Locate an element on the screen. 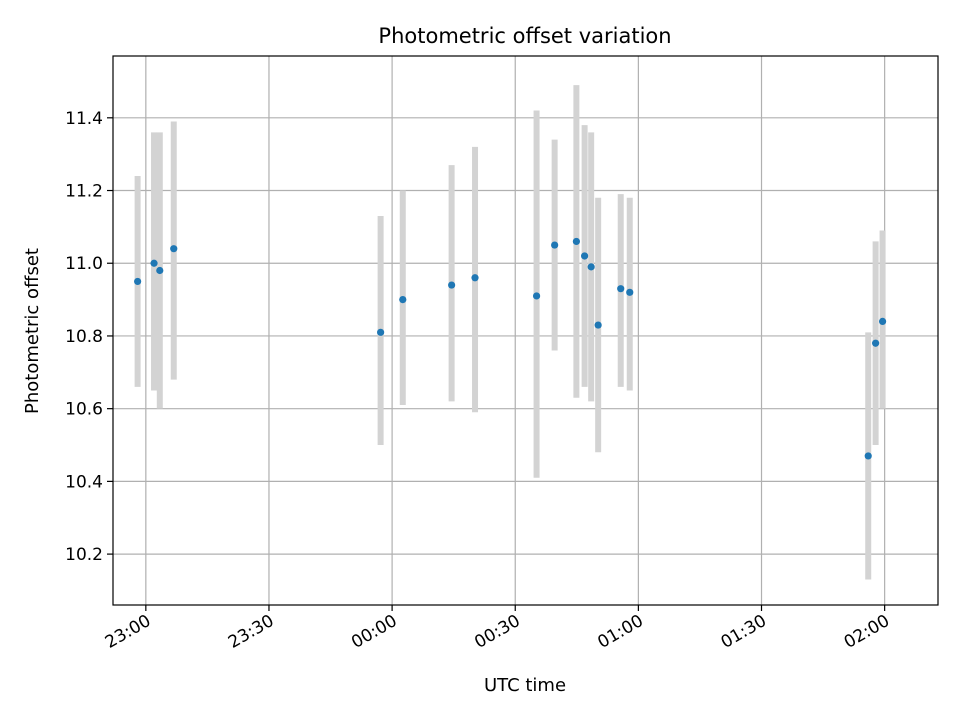 This screenshot has height=720, width=960. y-tick-label: 10.8 is located at coordinates (84, 337).